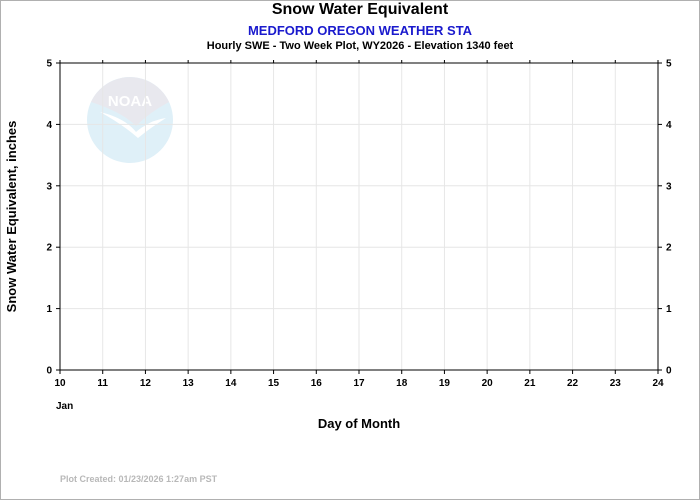 This screenshot has width=700, height=500. What do you see at coordinates (274, 383) in the screenshot?
I see `x-tick-label: 15` at bounding box center [274, 383].